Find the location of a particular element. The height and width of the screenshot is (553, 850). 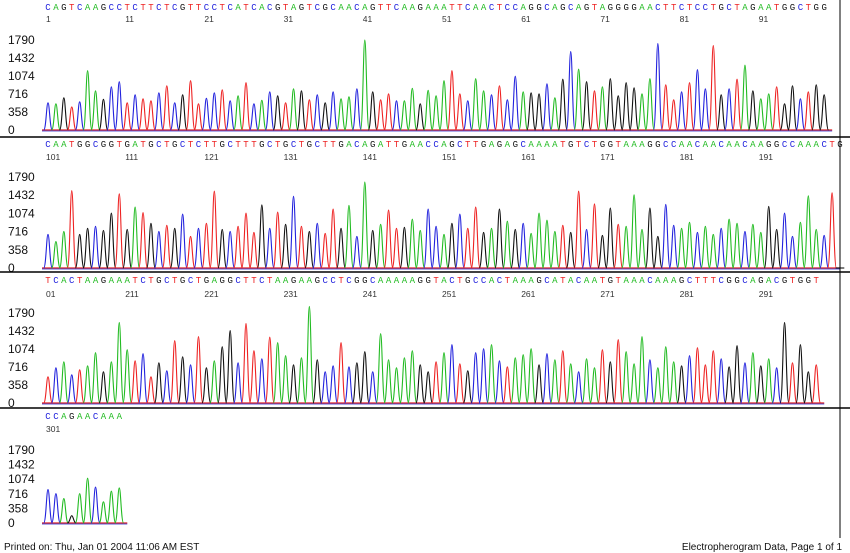

y-tick-label: 1790 is located at coordinates (21, 177).